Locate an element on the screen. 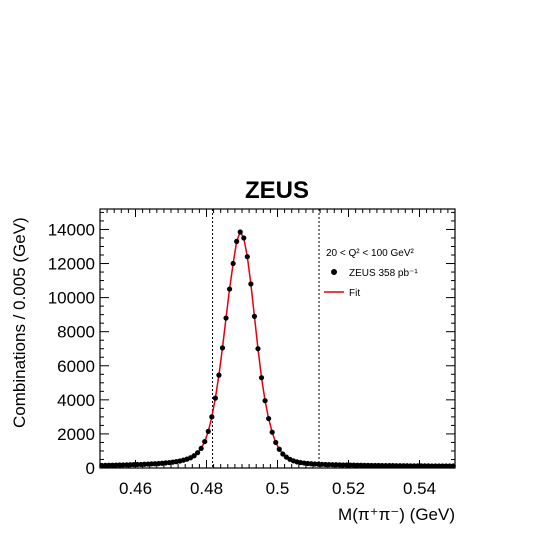  y-tick-label: 10000 is located at coordinates (71, 298).